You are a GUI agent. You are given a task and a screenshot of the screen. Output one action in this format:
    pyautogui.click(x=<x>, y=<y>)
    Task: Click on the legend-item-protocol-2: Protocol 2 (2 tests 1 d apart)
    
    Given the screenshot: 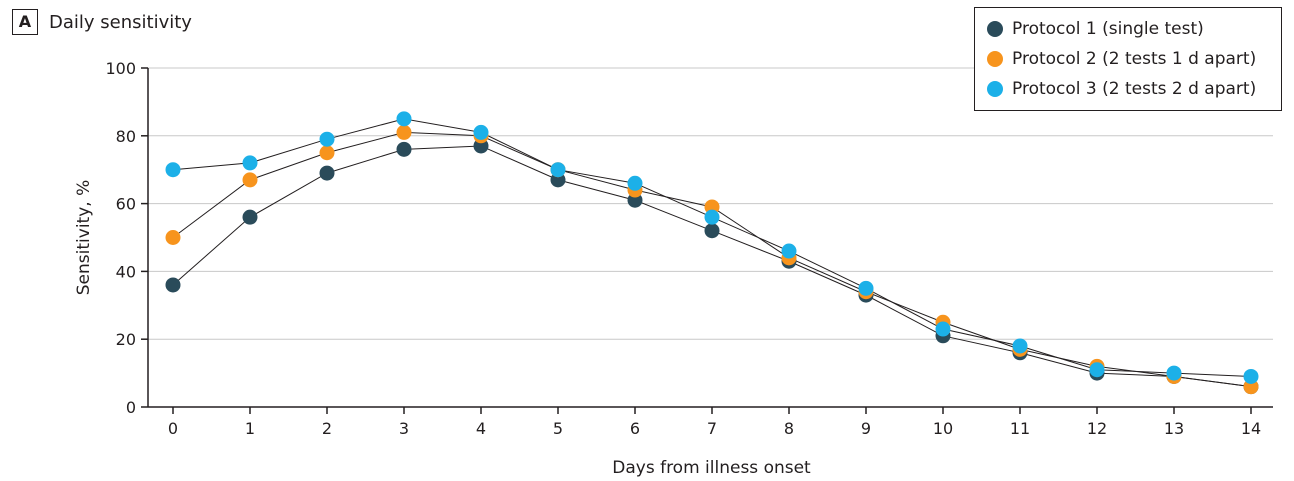 What is the action you would take?
    pyautogui.click(x=1134, y=59)
    